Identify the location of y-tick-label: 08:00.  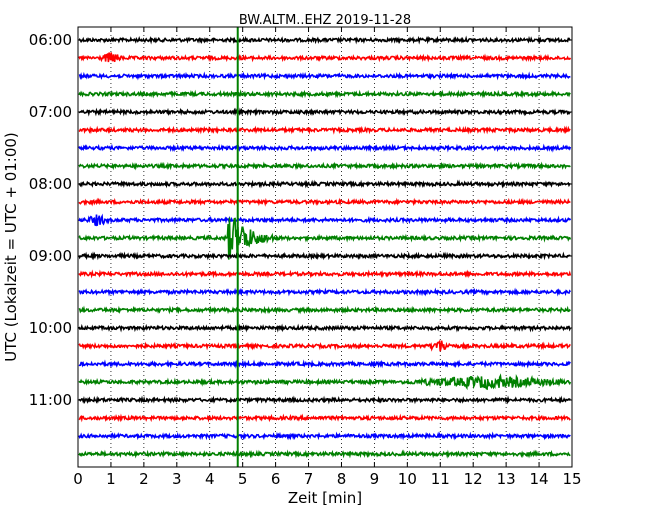
(50, 184).